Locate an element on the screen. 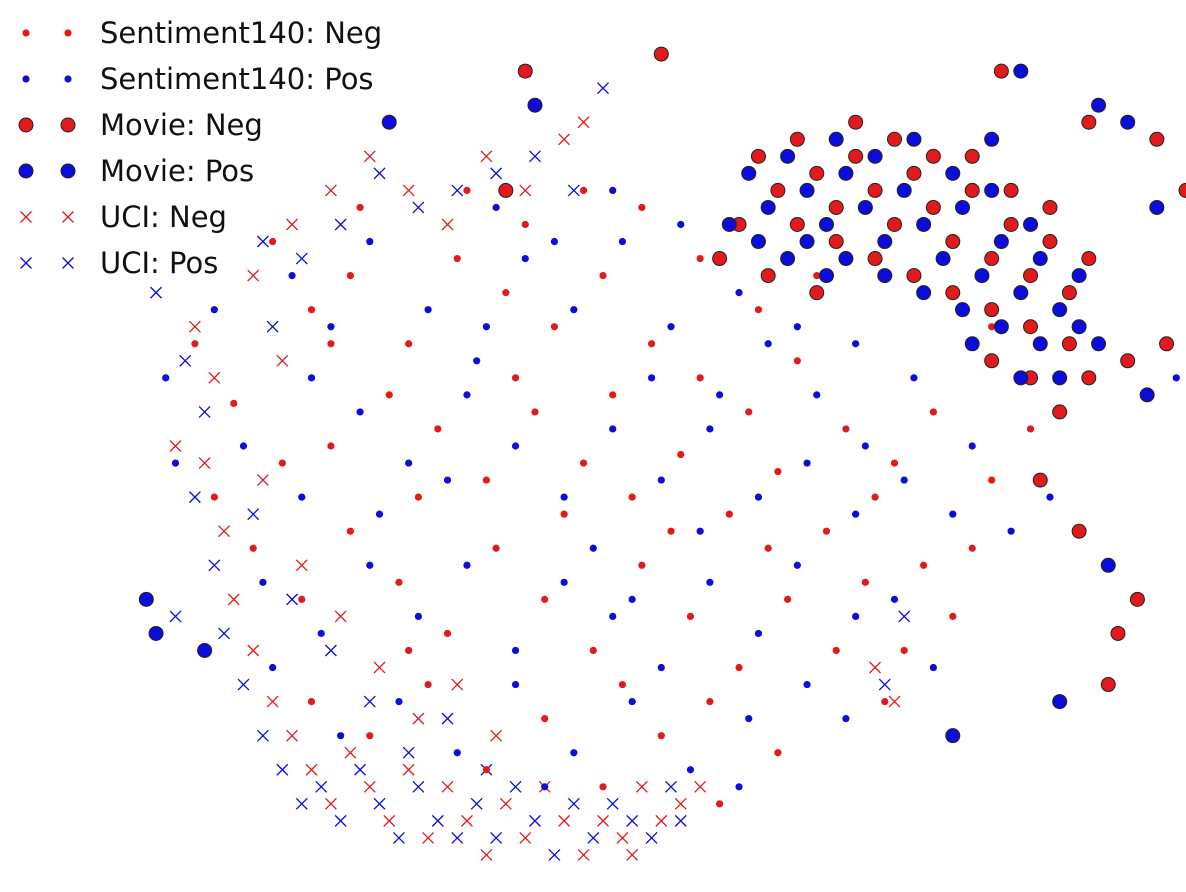 This screenshot has height=892, width=1186. legend-marker-point is located at coordinates (26, 33).